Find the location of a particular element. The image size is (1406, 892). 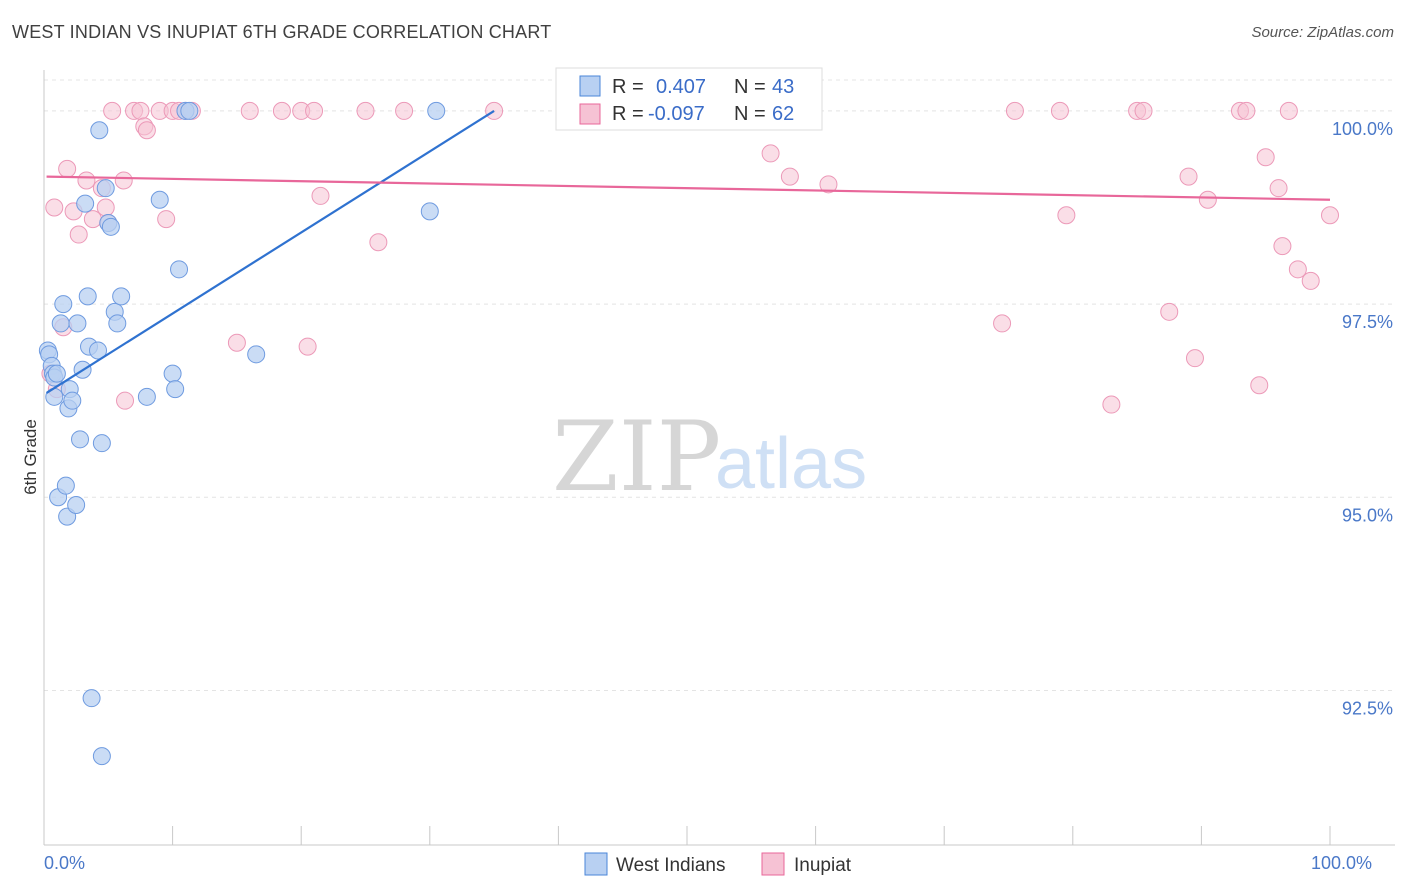

watermark-atlas: atlas is located at coordinates (791, 464).